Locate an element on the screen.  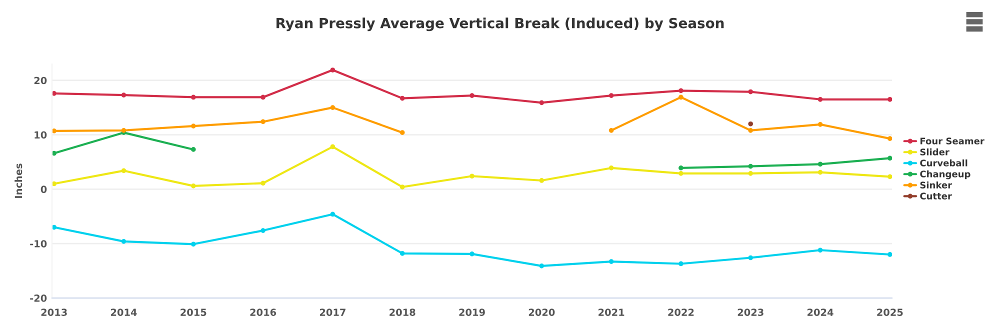
y-axis-title: Inches is located at coordinates (18, 181).